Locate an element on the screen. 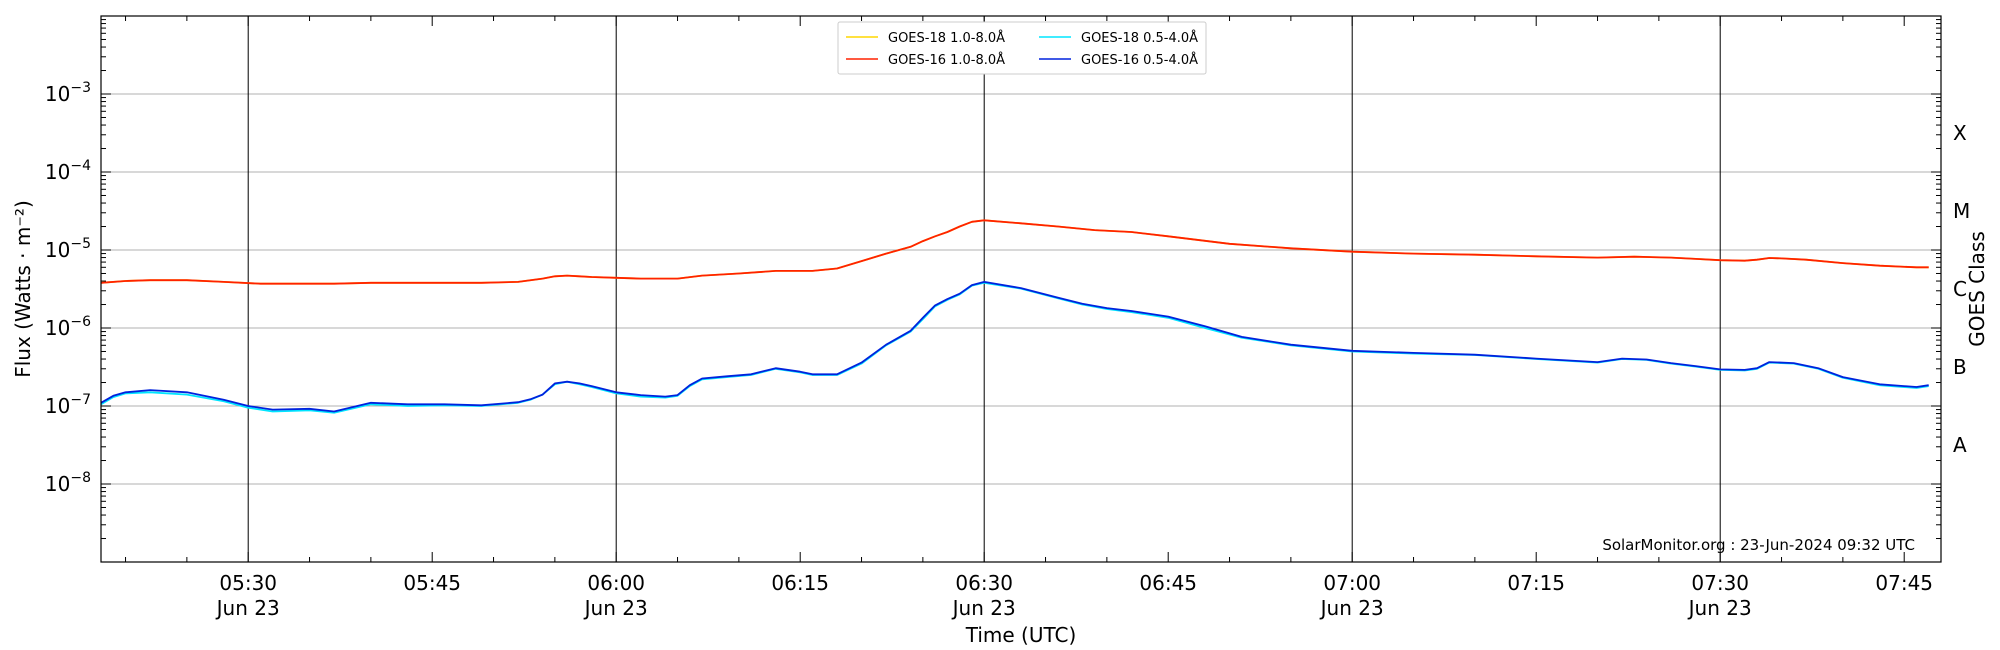 Image resolution: width=2000 pixels, height=650 pixels. credit-text: SolarMonitor.org : 23-Jun-2024 09:32 UTC is located at coordinates (1758, 545).